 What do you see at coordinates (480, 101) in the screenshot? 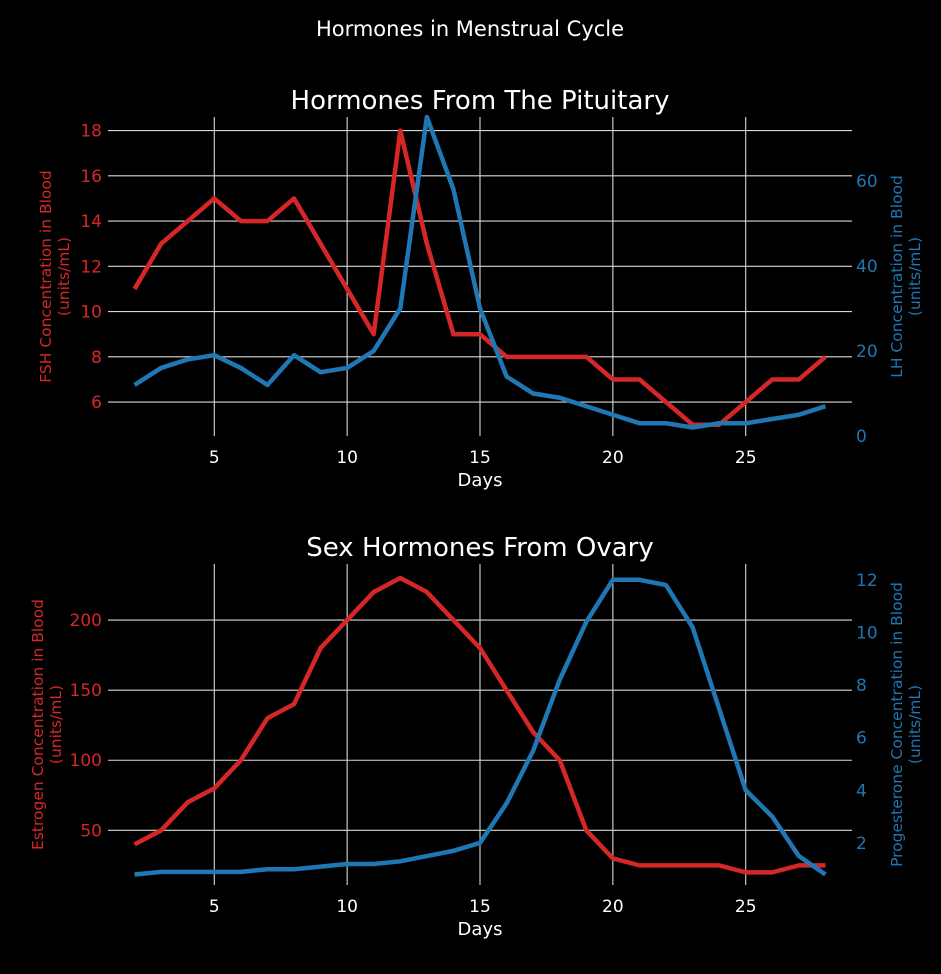
I see `pituitary-title: Hormones From The Pituitary` at bounding box center [480, 101].